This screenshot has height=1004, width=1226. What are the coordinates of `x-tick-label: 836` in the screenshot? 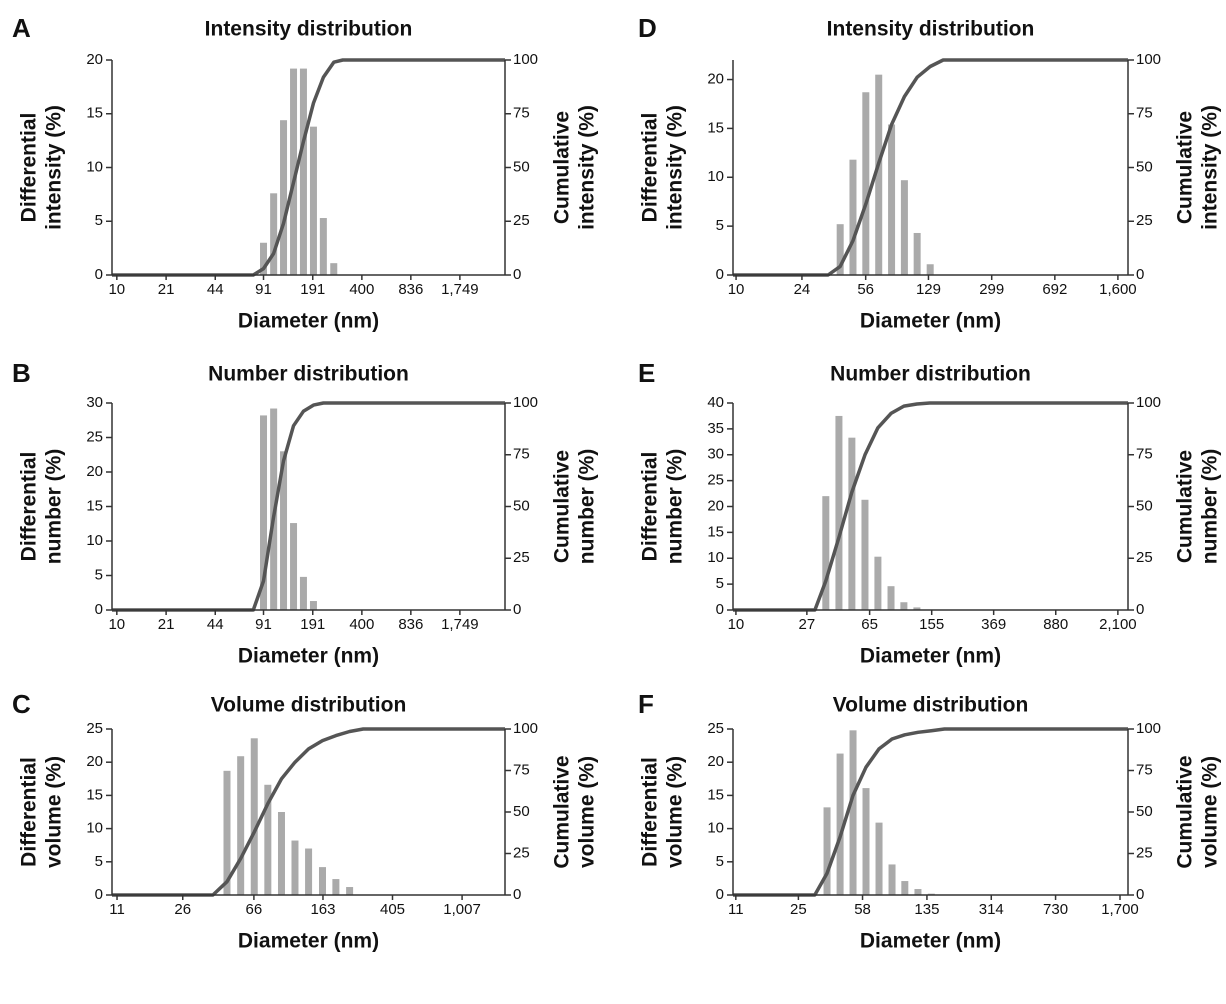 It's located at (410, 624).